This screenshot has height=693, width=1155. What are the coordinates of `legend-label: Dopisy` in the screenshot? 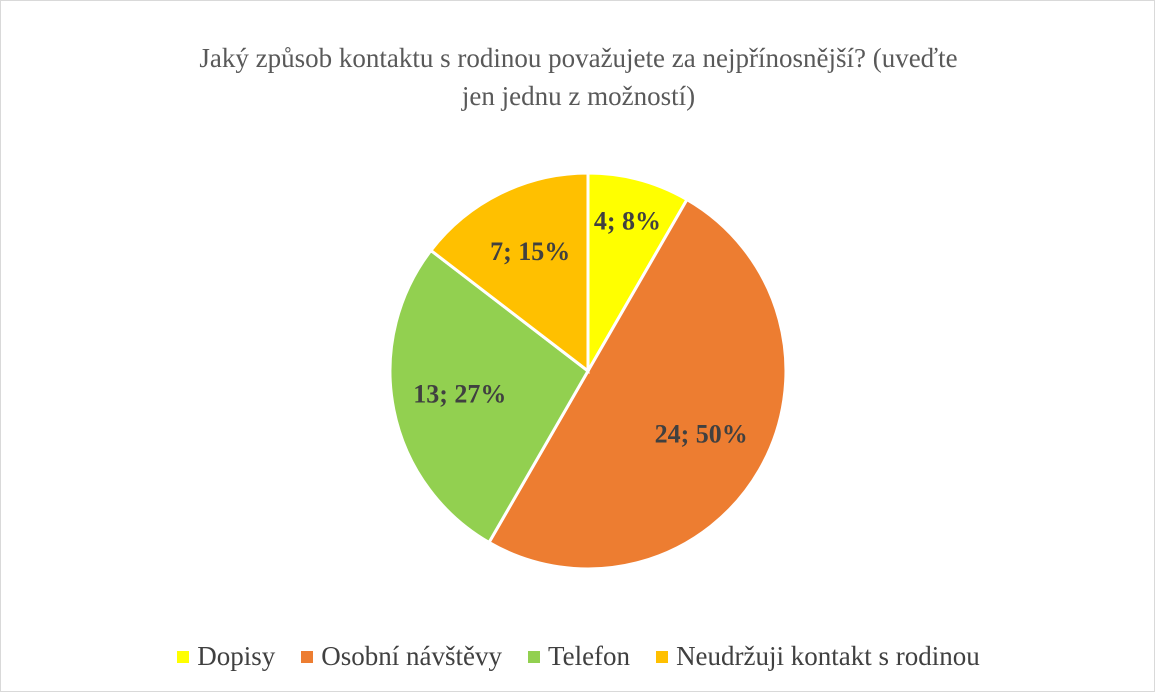 It's located at (236, 656).